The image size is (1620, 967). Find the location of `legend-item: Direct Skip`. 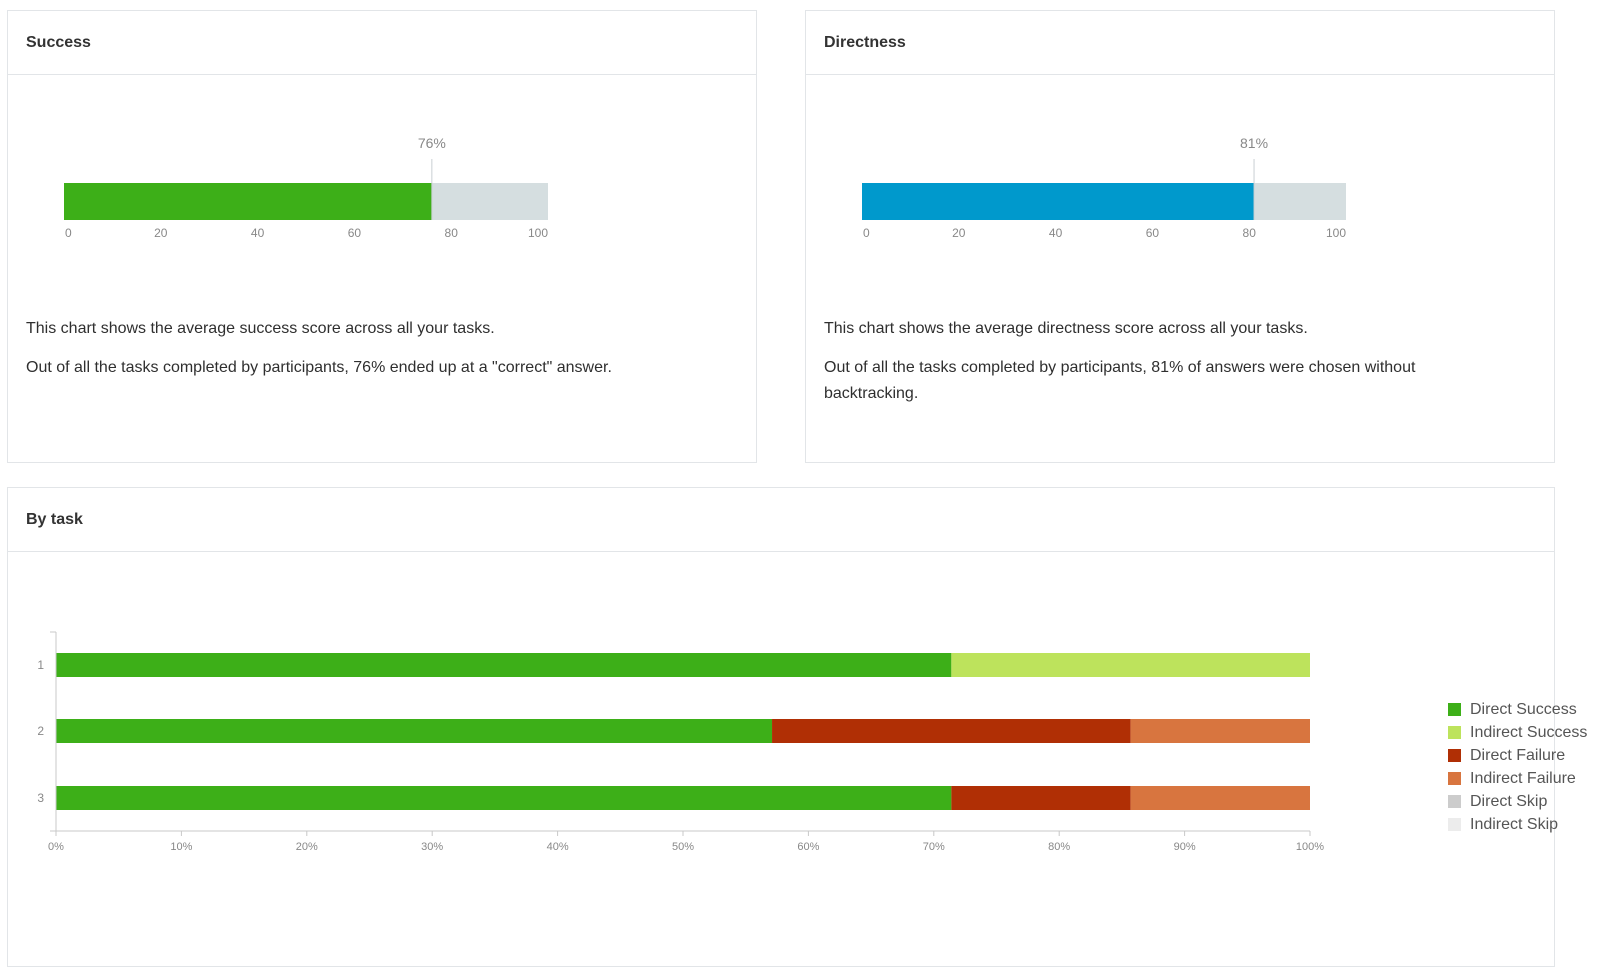

legend-item: Direct Skip is located at coordinates (1517, 801).